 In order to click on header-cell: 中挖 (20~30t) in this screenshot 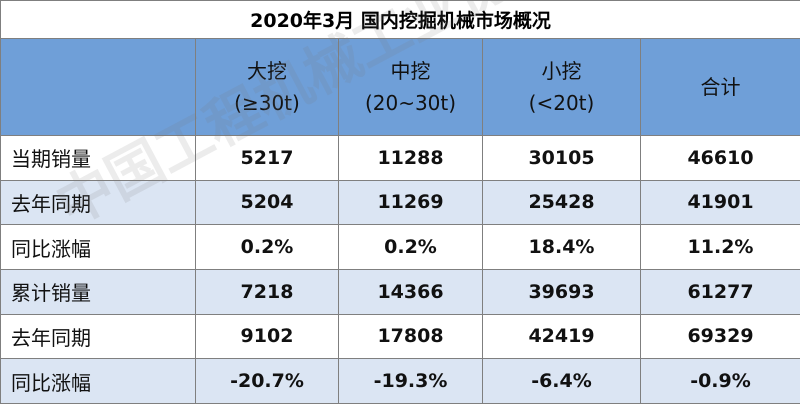, I will do `click(410, 87)`.